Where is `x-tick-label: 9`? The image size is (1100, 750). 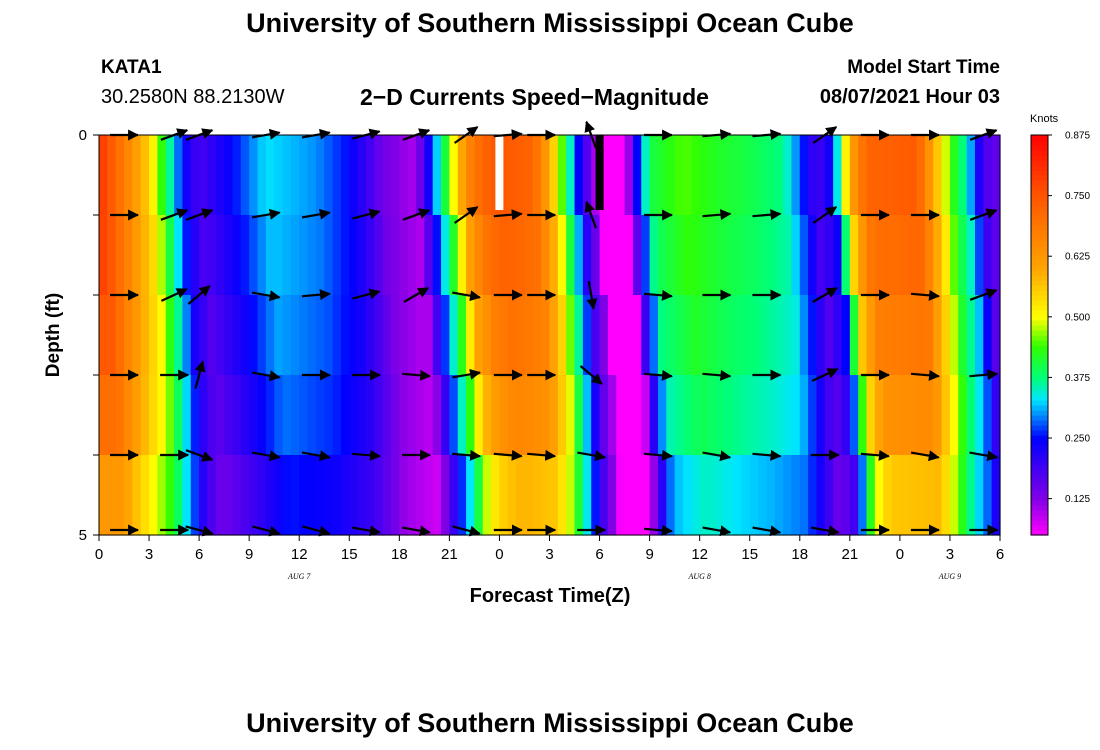
x-tick-label: 9 is located at coordinates (649, 554).